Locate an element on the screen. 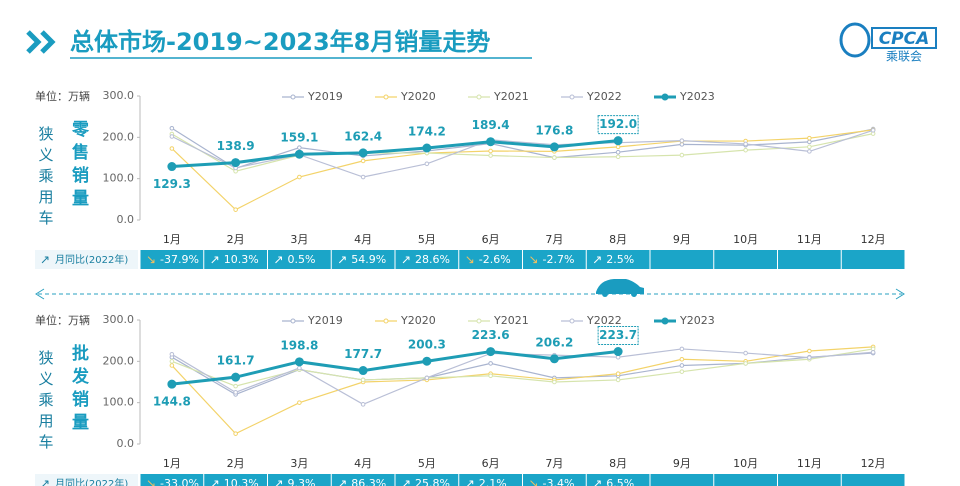 Image resolution: width=960 pixels, height=486 pixels. yoy-value: 2.1% is located at coordinates (493, 481).